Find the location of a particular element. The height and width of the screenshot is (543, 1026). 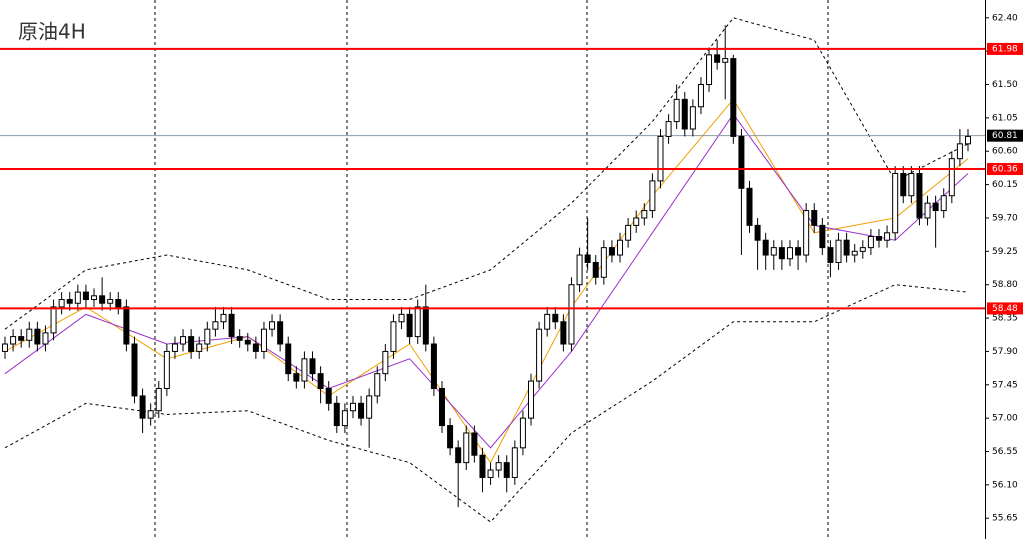

level-label: 61.98 is located at coordinates (1005, 49).